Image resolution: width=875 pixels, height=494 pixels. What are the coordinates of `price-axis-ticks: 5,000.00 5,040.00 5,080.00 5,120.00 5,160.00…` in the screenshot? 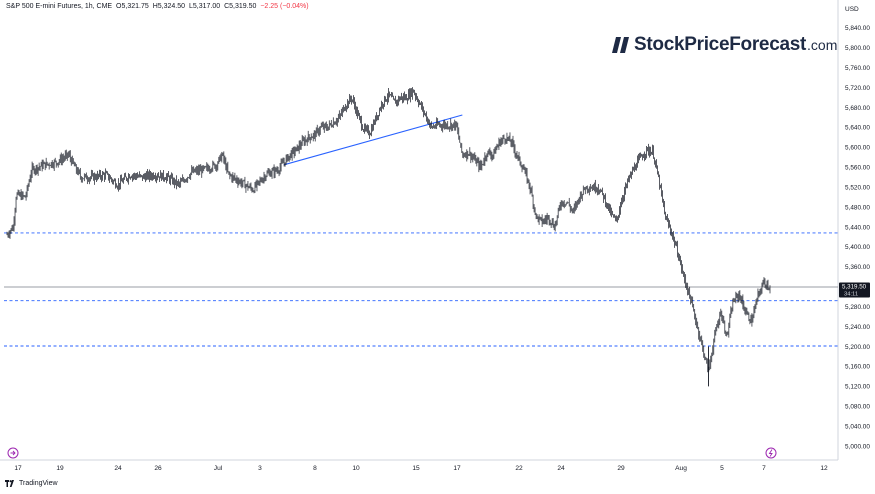 It's located at (857, 237).